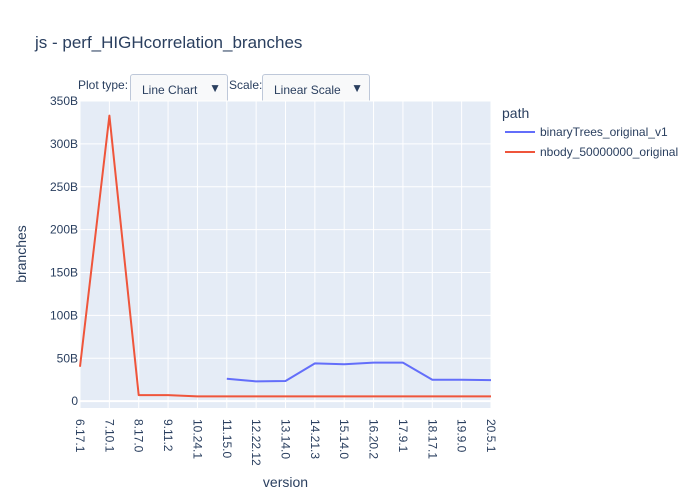 The height and width of the screenshot is (500, 700). I want to click on x-tick-label: 16.20.2, so click(374, 439).